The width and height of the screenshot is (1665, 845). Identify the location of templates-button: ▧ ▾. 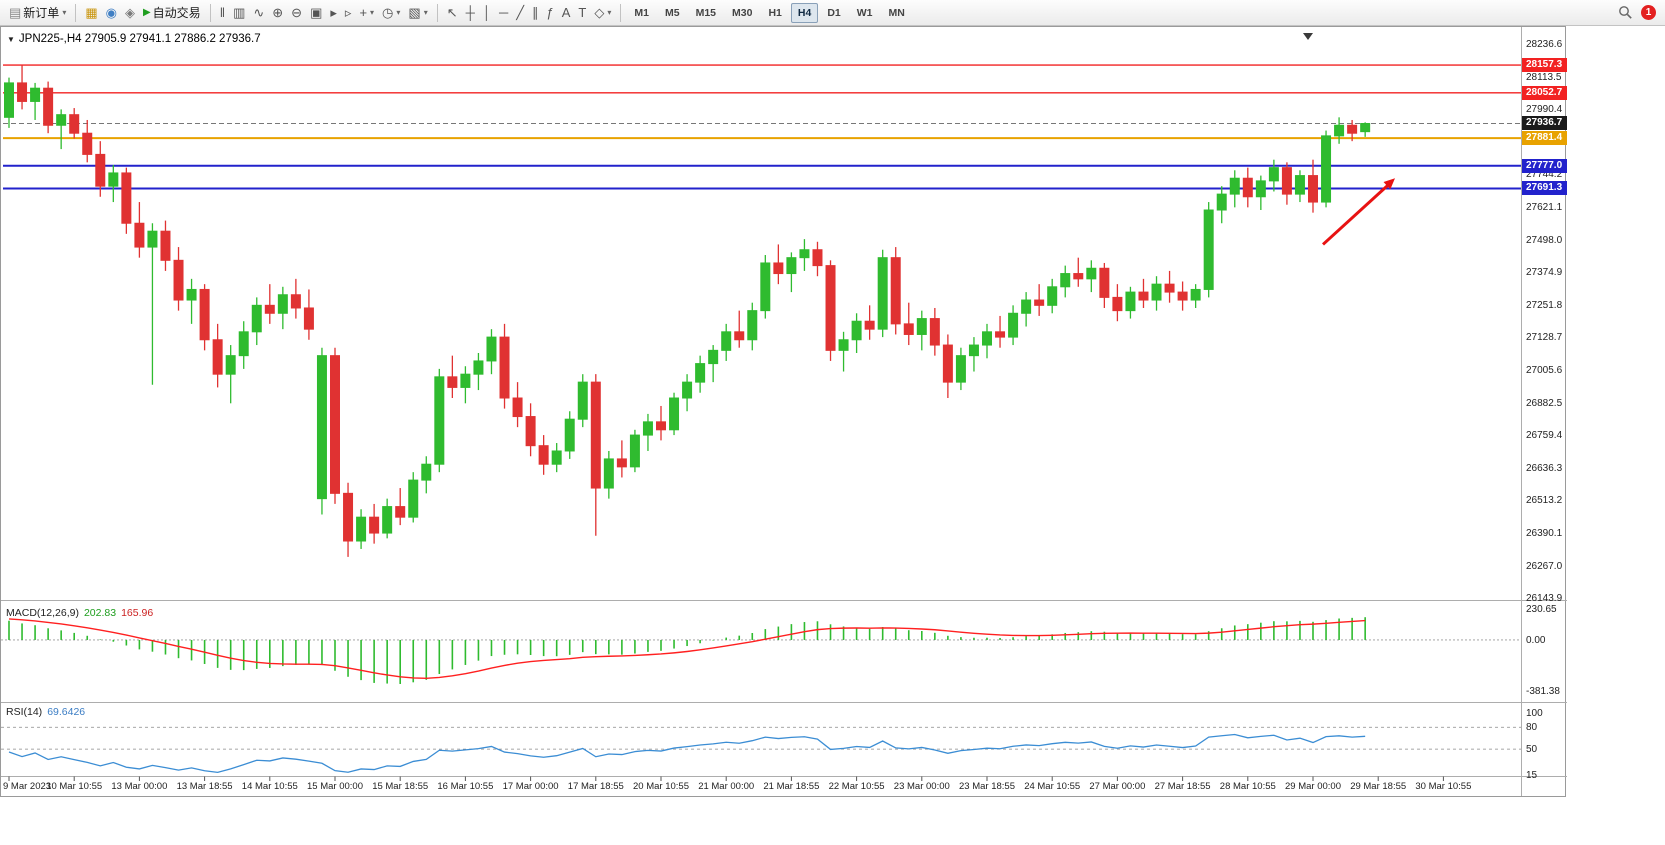
(417, 12).